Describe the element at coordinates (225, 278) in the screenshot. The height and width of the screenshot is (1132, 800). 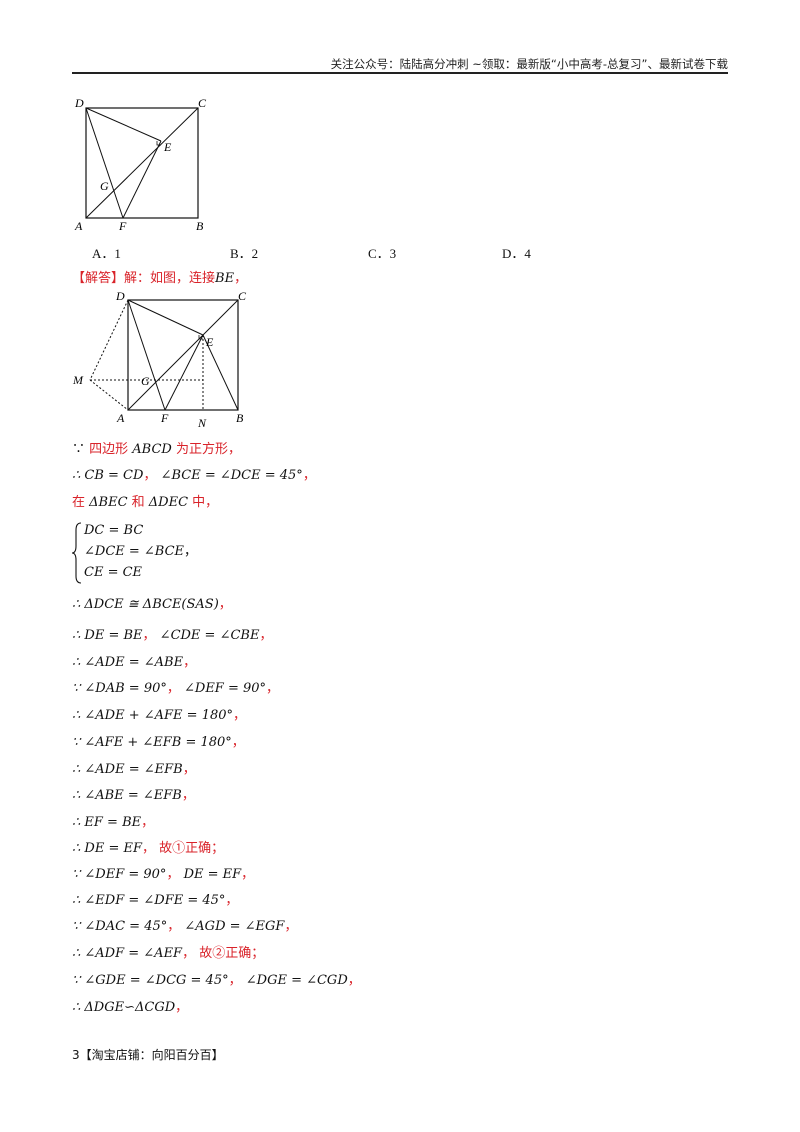
I see `solution-math: BE` at that location.